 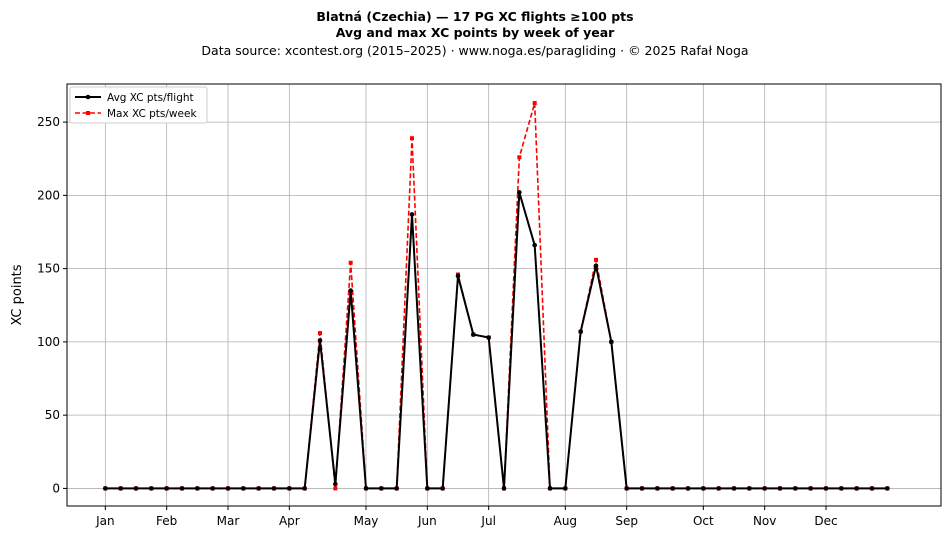 What do you see at coordinates (289, 521) in the screenshot?
I see `x-tick-label-apr: Apr` at bounding box center [289, 521].